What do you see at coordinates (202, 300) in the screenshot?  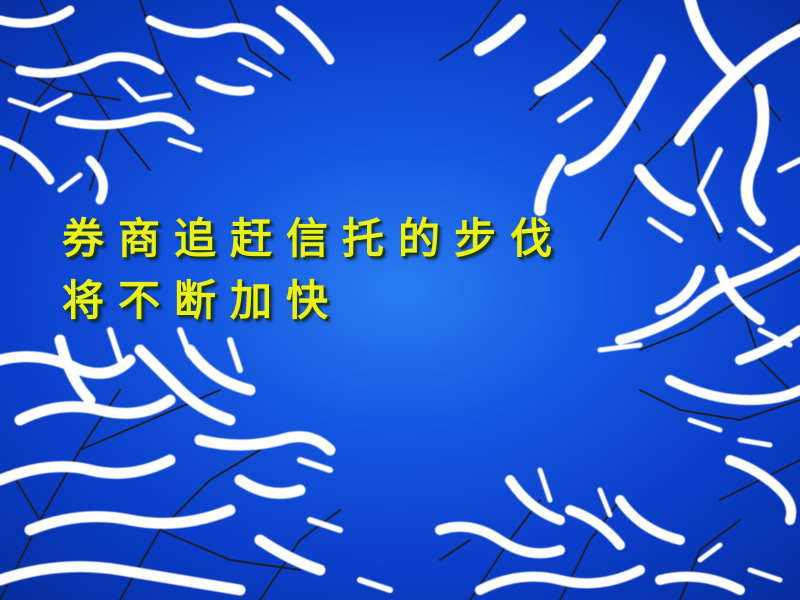 I see `headline-line-2: 将不断加快` at bounding box center [202, 300].